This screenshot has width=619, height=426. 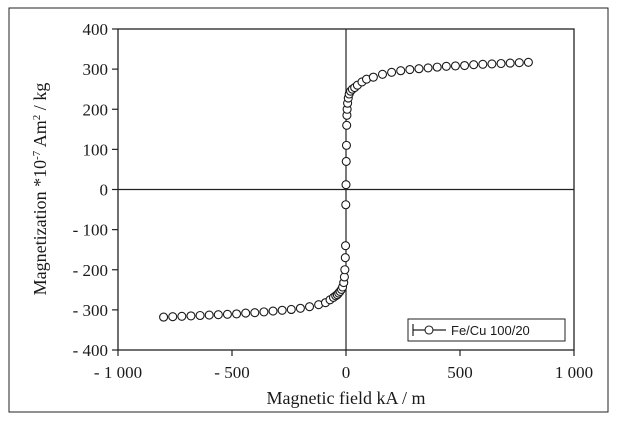 What do you see at coordinates (40, 135) in the screenshot?
I see `y-axis-label-unit: Am` at bounding box center [40, 135].